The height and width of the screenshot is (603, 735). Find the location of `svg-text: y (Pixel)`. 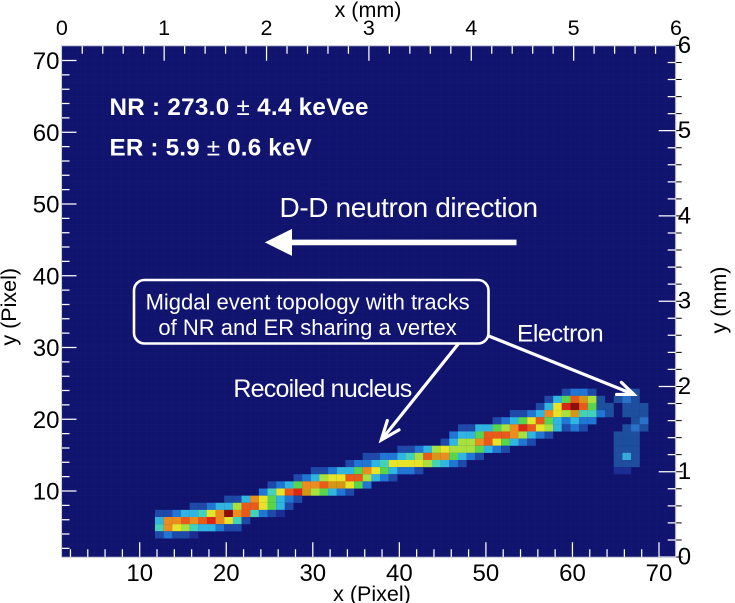

svg-text: y (Pixel) is located at coordinates (10, 307).